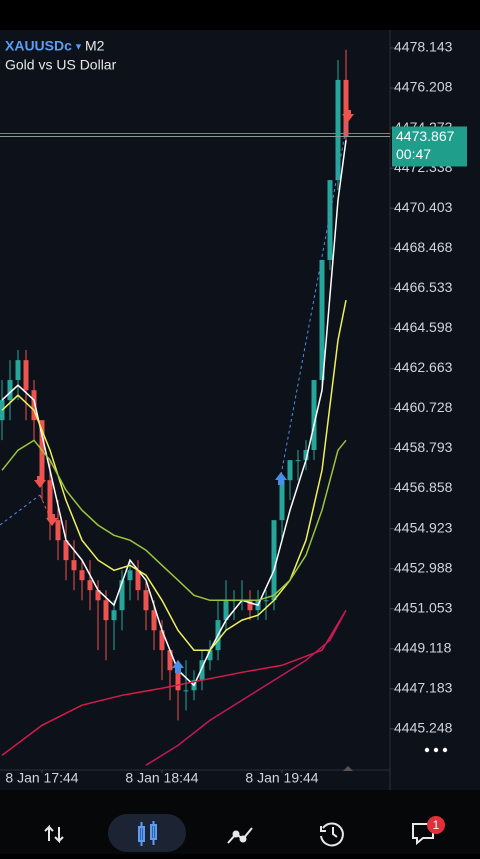  What do you see at coordinates (423, 527) in the screenshot?
I see `y-tick-label: 4454.923` at bounding box center [423, 527].